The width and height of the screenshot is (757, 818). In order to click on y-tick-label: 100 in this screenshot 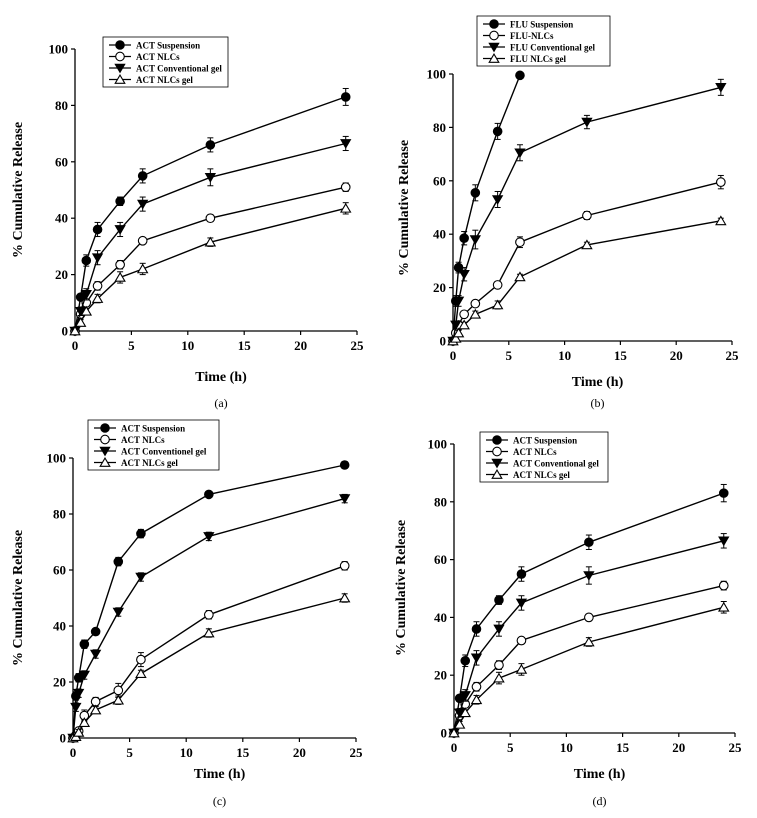, I will do `click(438, 444)`.